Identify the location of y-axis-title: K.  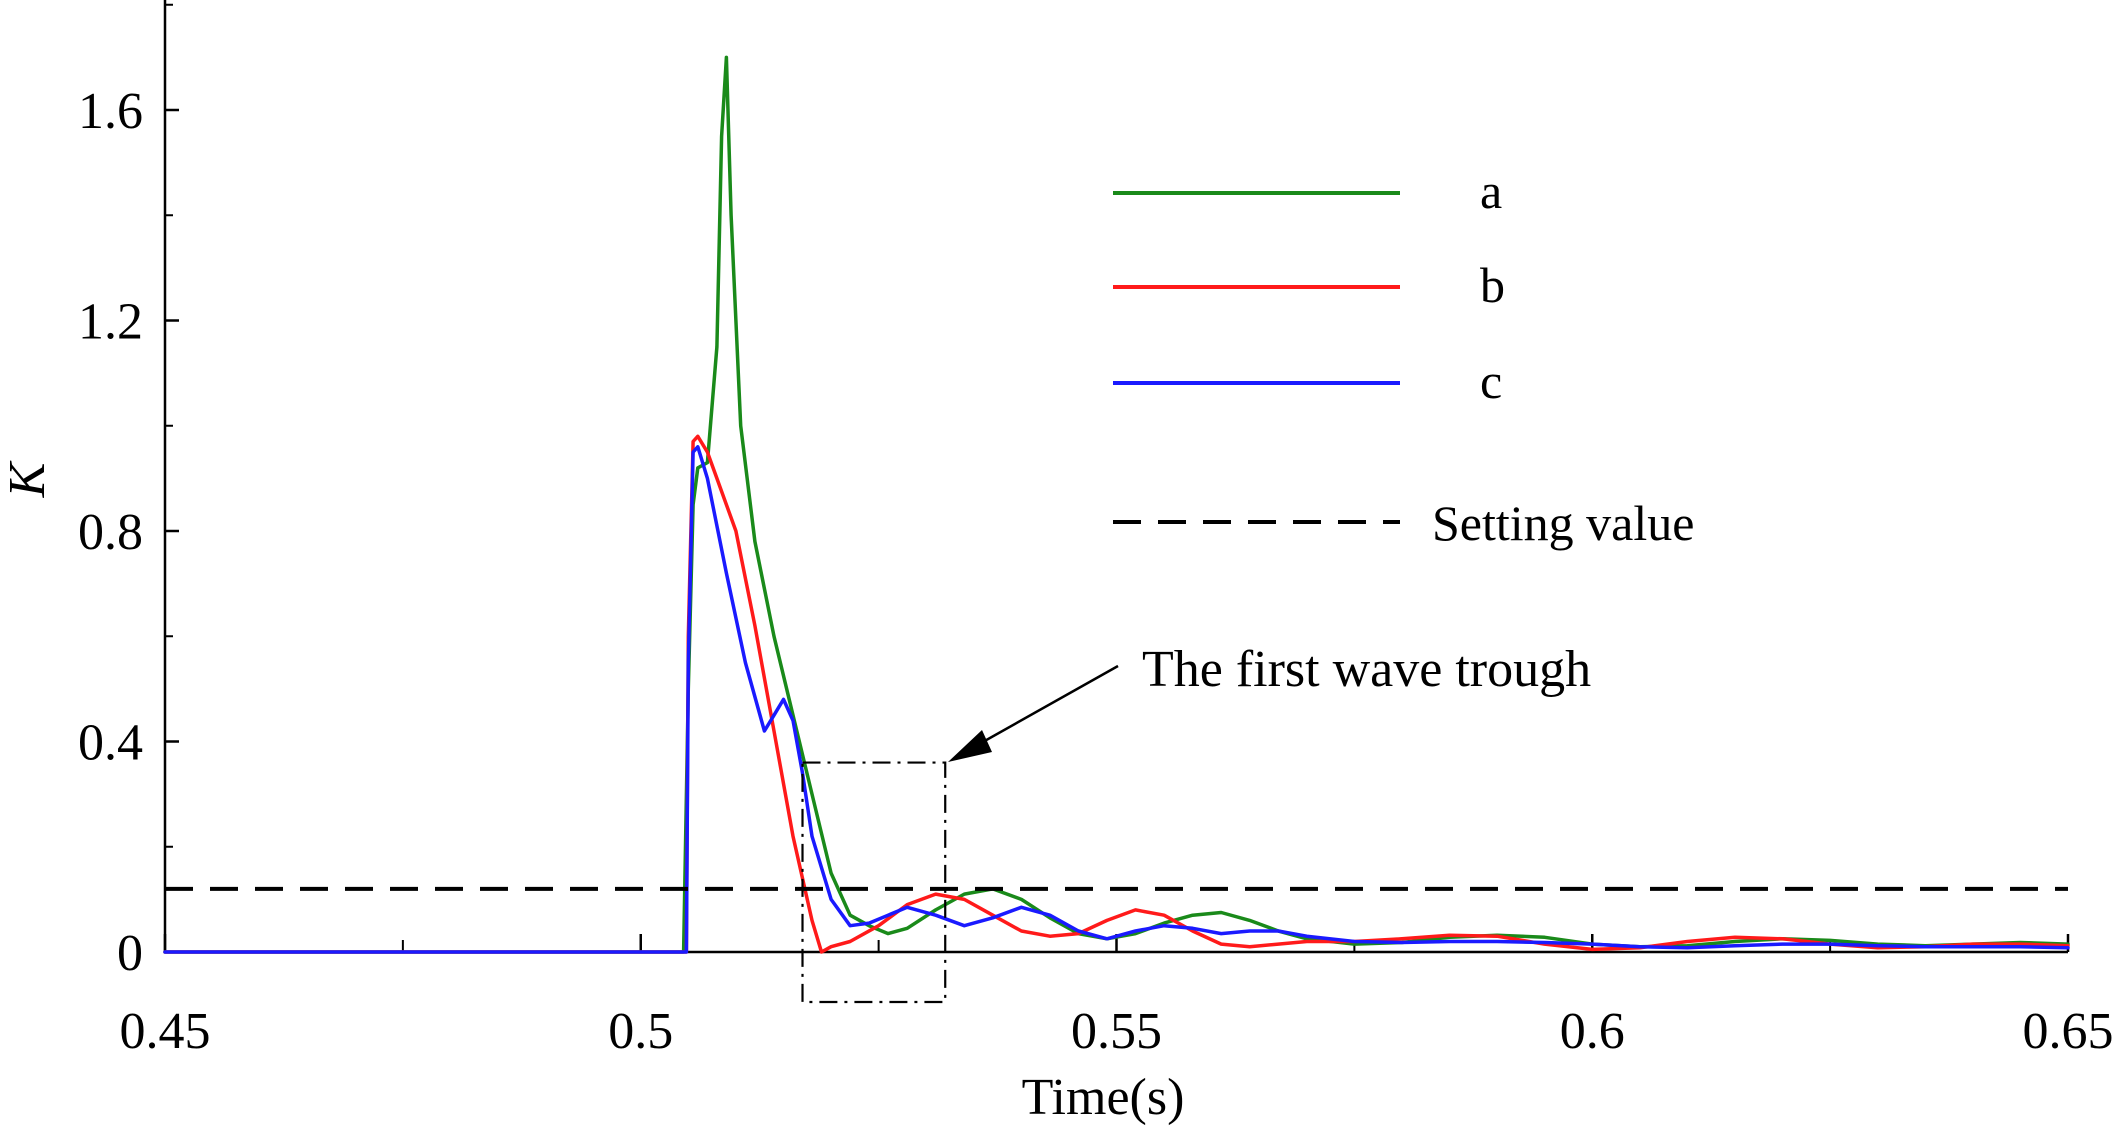
(28, 479).